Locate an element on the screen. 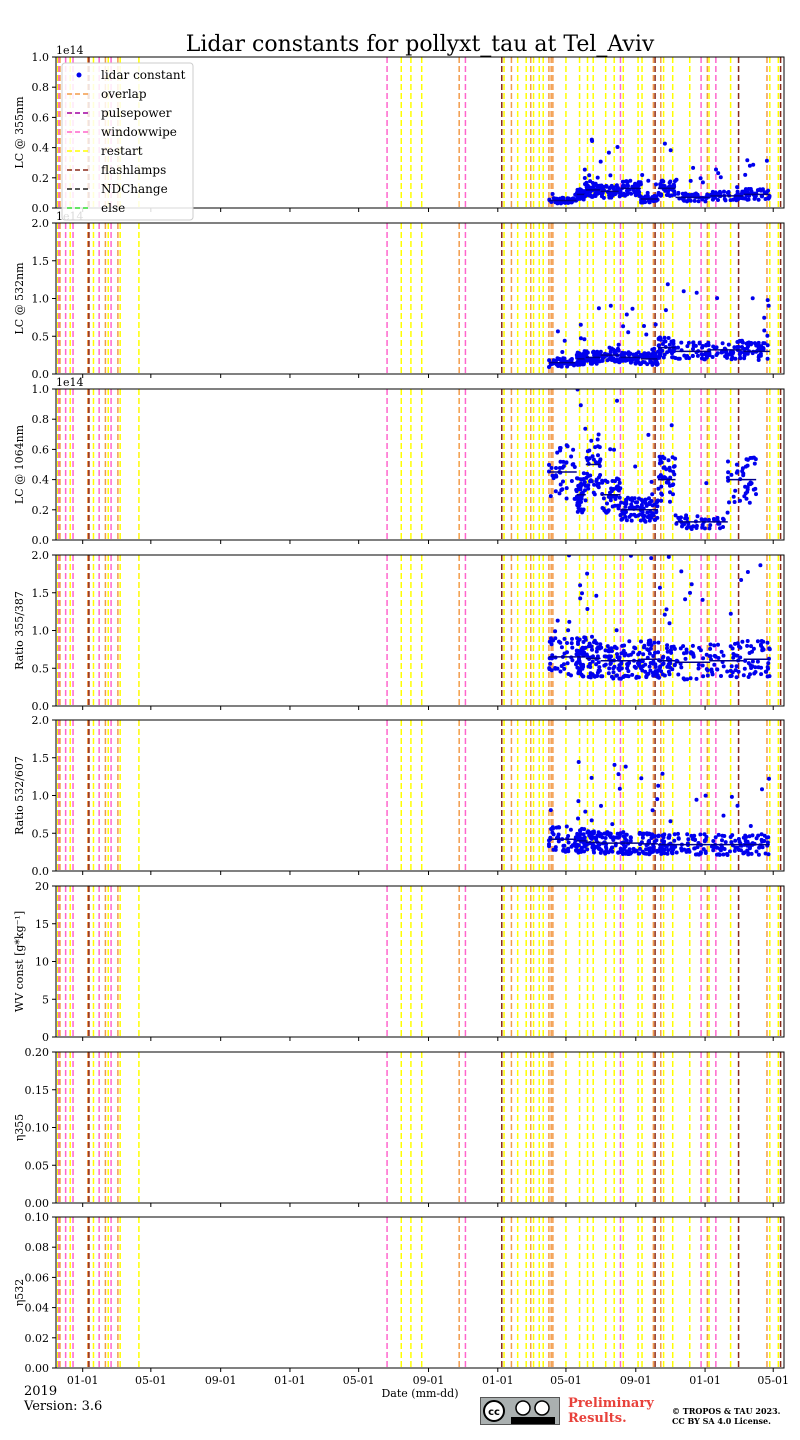  x-tick-label: 05-01 is located at coordinates (566, 1380).